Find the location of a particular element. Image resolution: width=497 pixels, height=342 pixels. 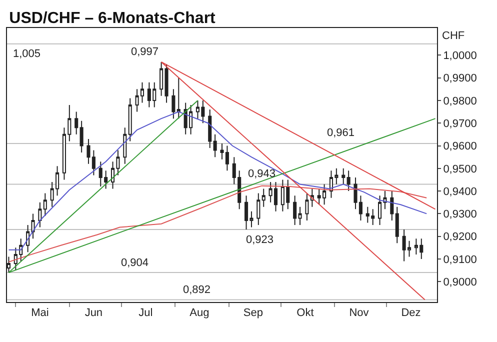

ref-line-label: 1,005 is located at coordinates (27, 54).